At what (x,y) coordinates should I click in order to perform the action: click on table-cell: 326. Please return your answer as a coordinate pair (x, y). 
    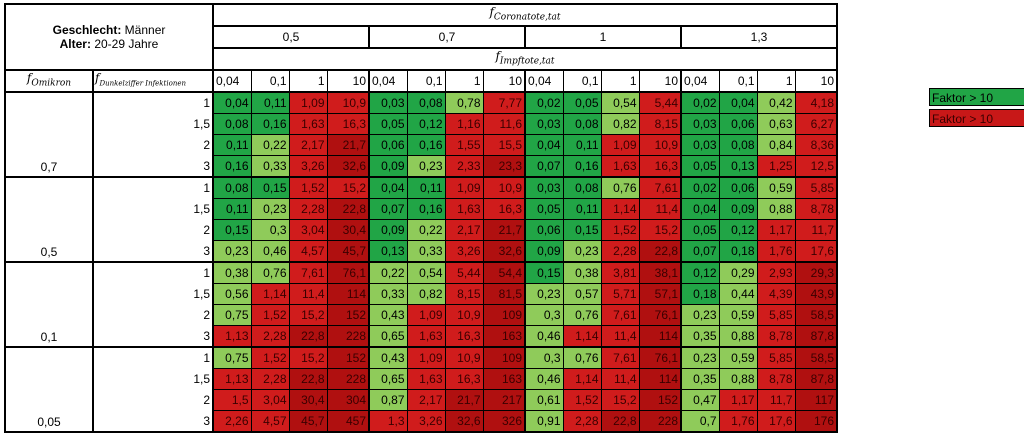
    Looking at the image, I should click on (504, 421).